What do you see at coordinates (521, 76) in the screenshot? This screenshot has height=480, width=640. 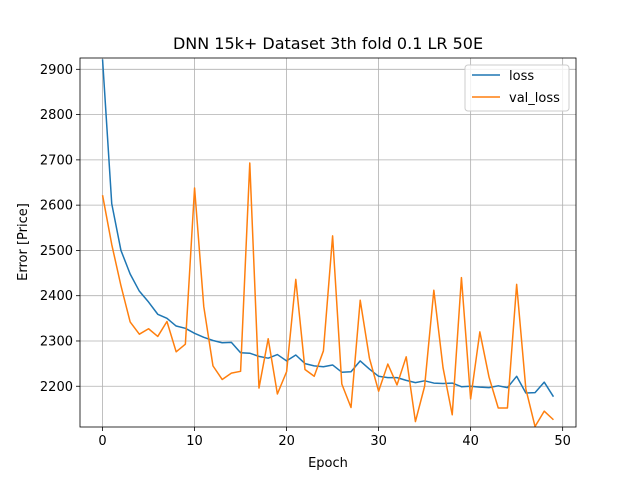 I see `legend-label-loss: loss` at bounding box center [521, 76].